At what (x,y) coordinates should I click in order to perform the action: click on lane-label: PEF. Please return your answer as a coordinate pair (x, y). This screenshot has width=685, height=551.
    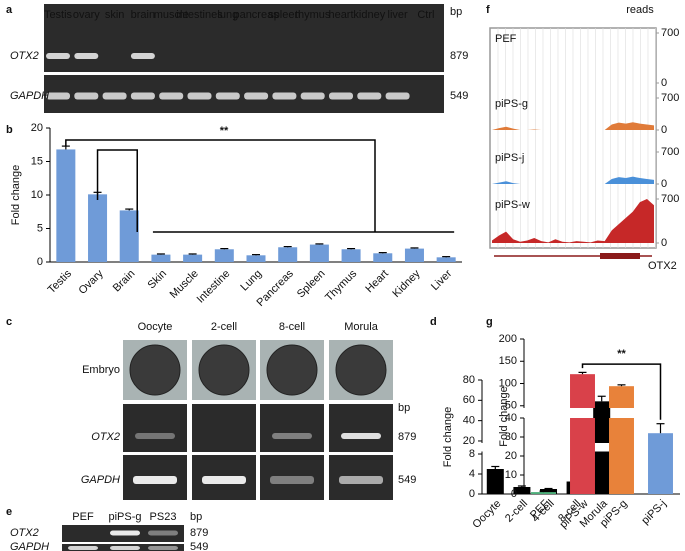
    Looking at the image, I should click on (83, 517).